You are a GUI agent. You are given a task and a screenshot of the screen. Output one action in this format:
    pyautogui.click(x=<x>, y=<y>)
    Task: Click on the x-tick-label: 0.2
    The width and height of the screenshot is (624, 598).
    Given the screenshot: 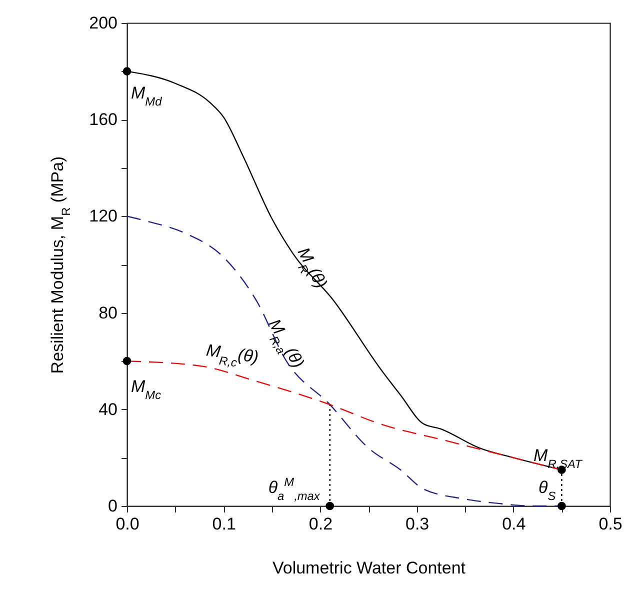 What is the action you would take?
    pyautogui.click(x=320, y=524)
    